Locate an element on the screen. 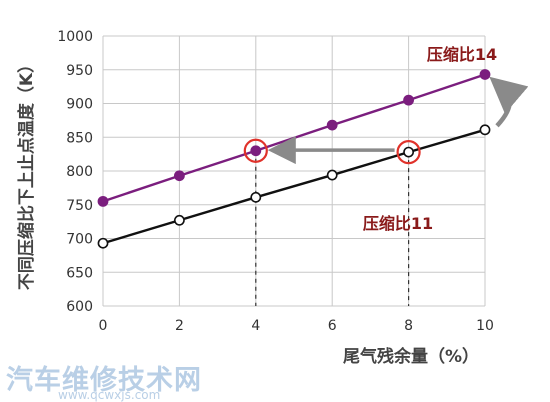 The width and height of the screenshot is (550, 402). x-tick-label: 6 is located at coordinates (332, 326).